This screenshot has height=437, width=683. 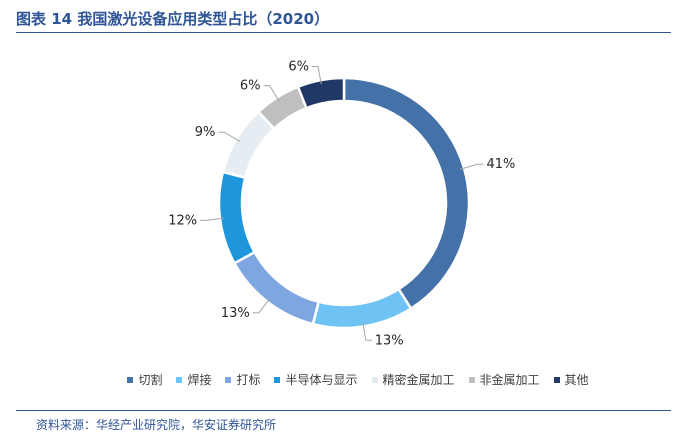 I want to click on legend-label-7: 其他, so click(x=576, y=380).